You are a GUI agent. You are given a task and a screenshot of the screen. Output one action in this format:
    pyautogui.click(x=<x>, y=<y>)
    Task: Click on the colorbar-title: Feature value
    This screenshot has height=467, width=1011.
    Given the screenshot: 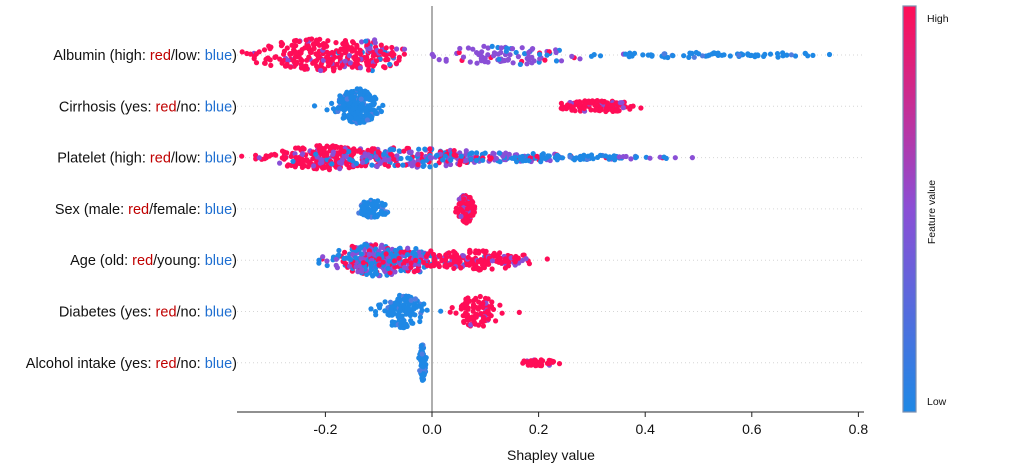 What is the action you would take?
    pyautogui.click(x=932, y=212)
    